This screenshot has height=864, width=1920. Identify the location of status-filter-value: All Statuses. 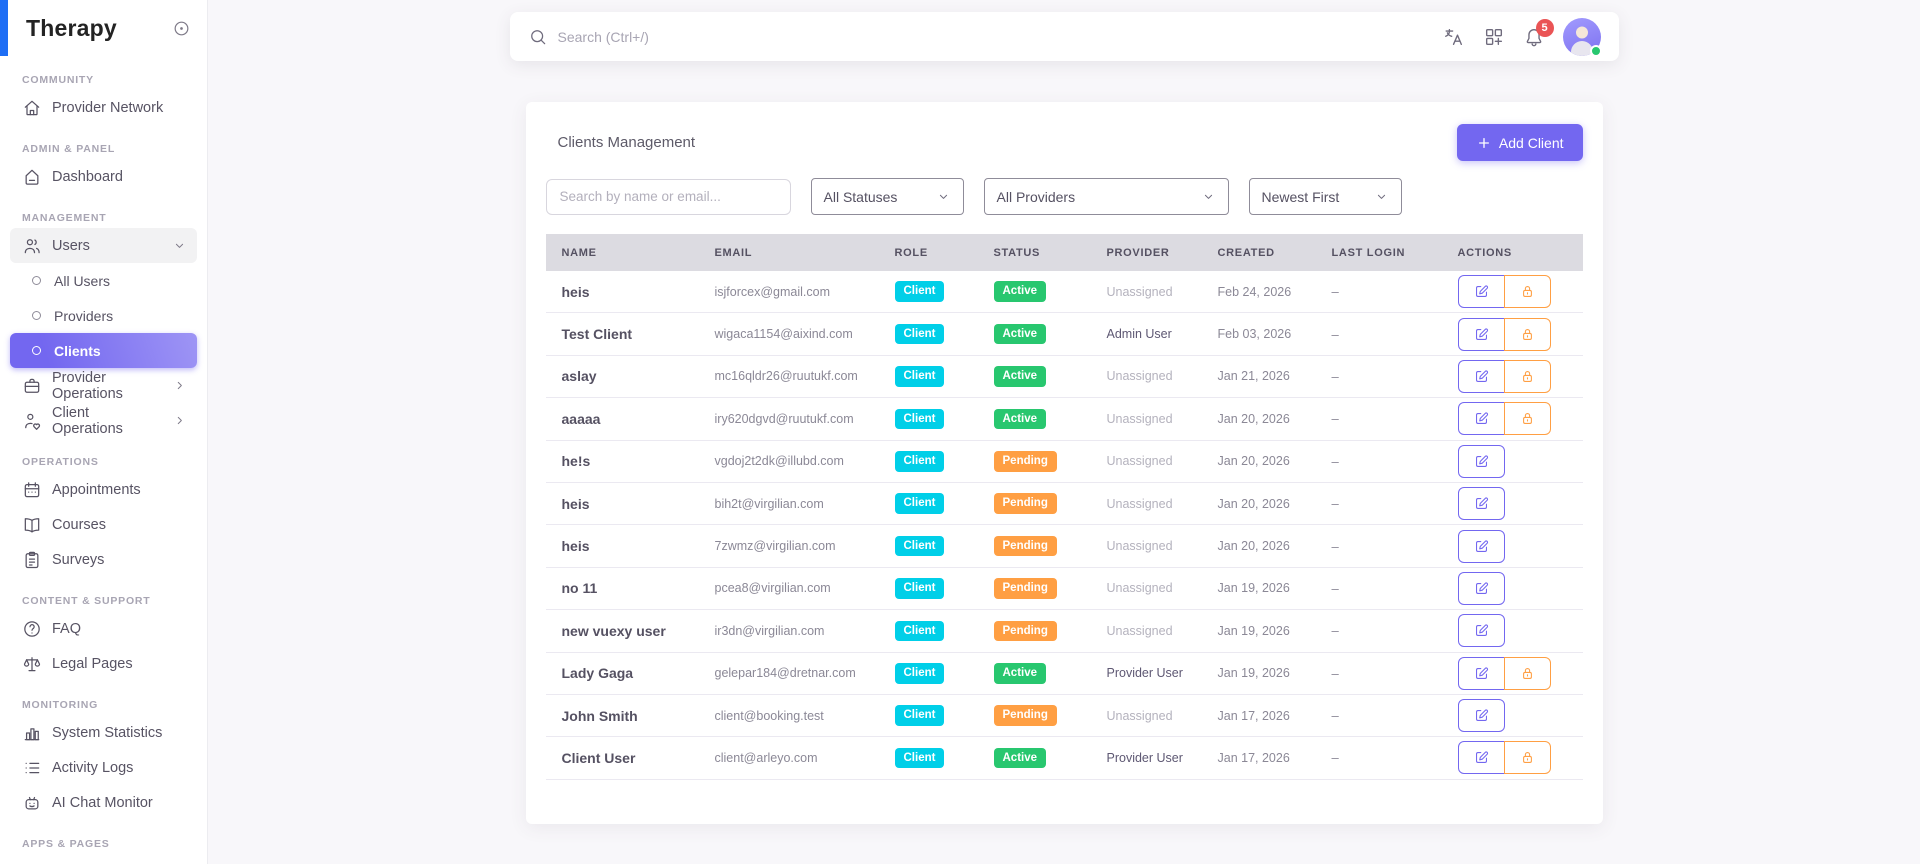
(860, 196).